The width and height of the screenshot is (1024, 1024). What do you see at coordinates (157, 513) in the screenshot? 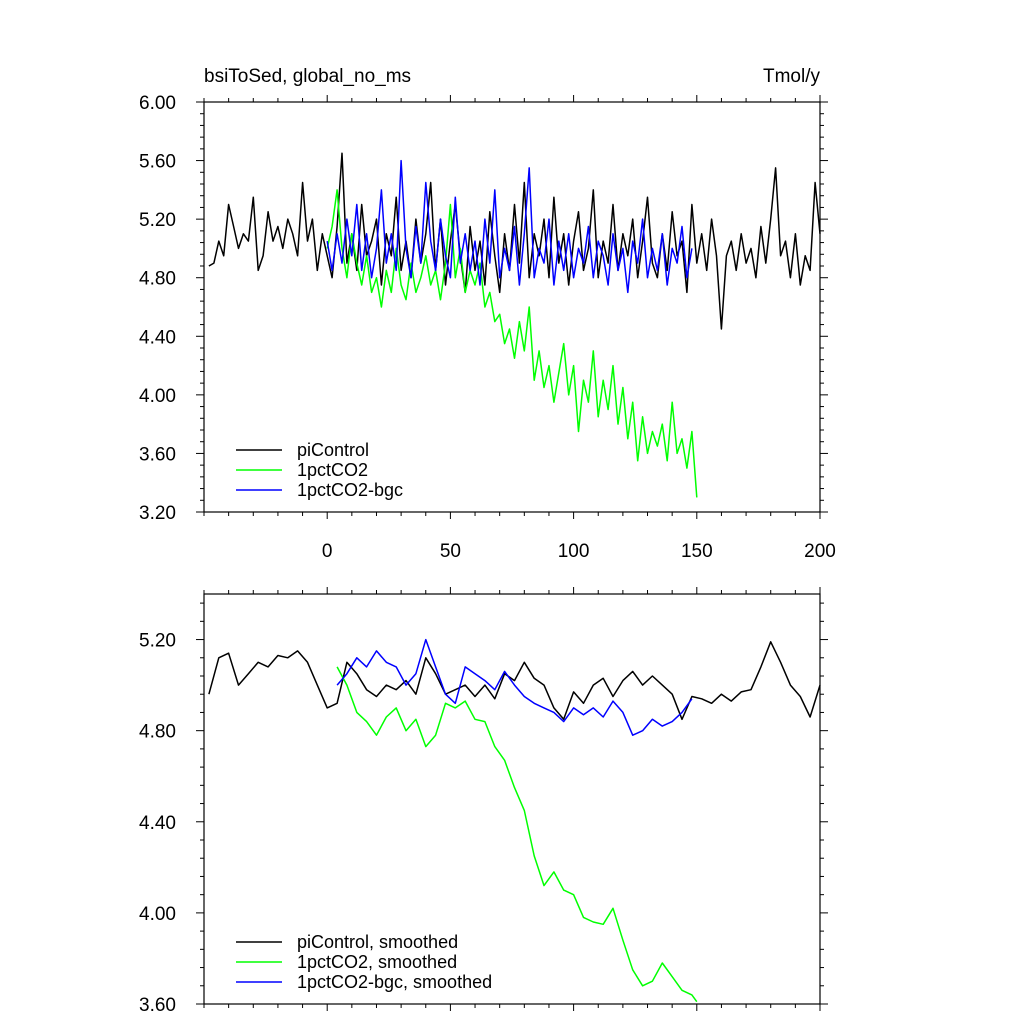
I see `y-tick-label: 3.20` at bounding box center [157, 513].